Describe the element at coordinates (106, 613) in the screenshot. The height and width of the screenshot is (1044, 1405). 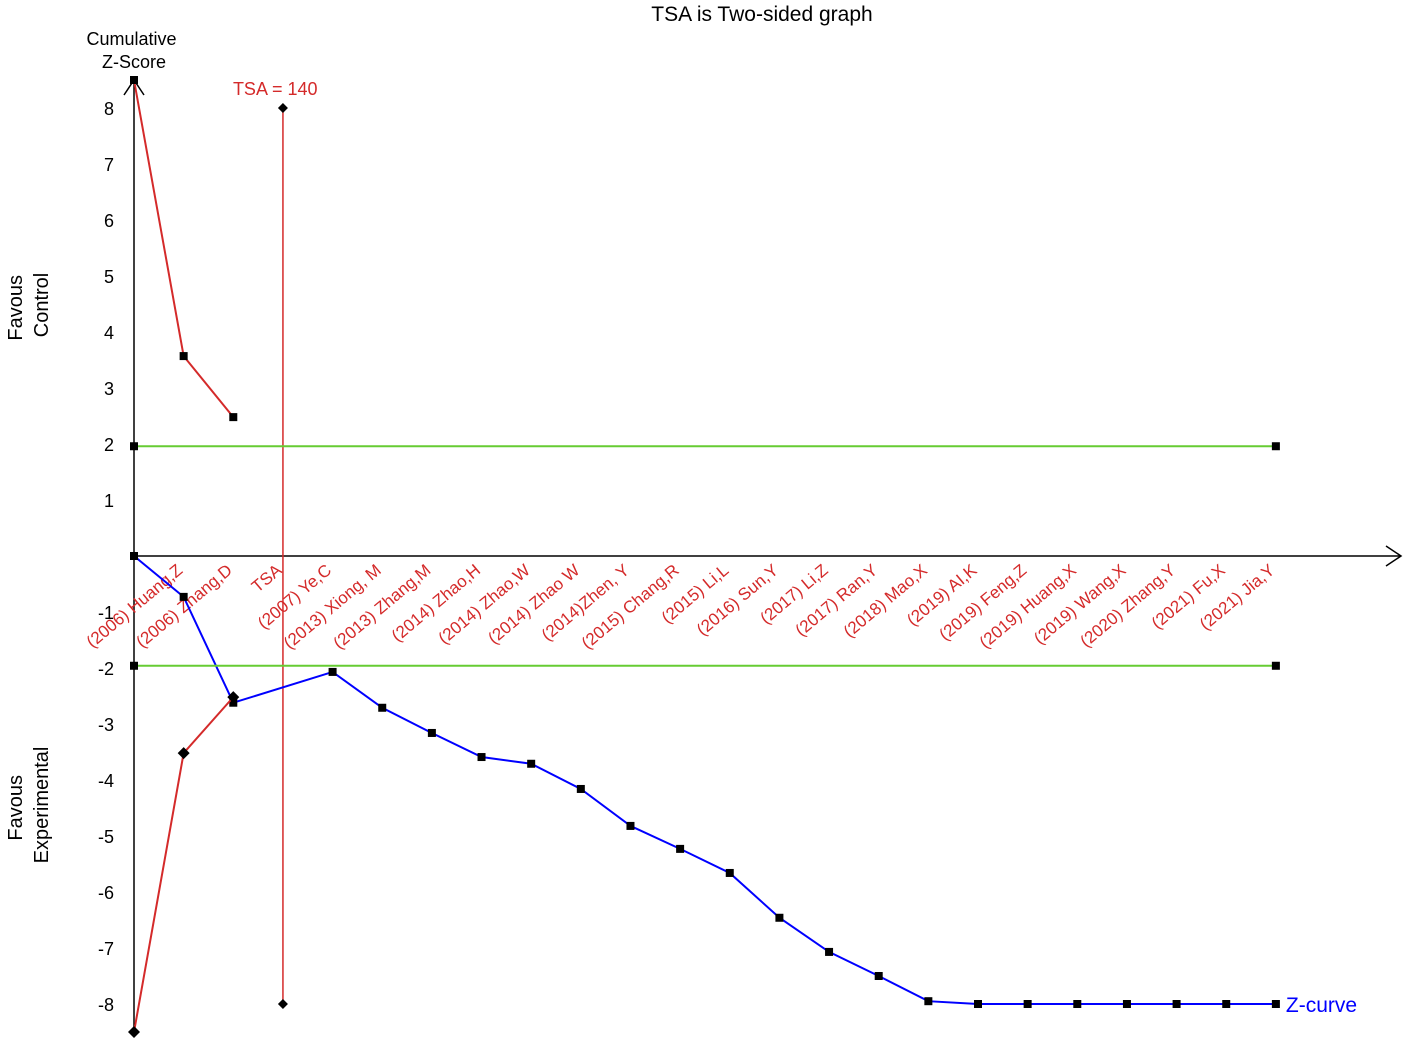
I see `y-tick-label: -1` at that location.